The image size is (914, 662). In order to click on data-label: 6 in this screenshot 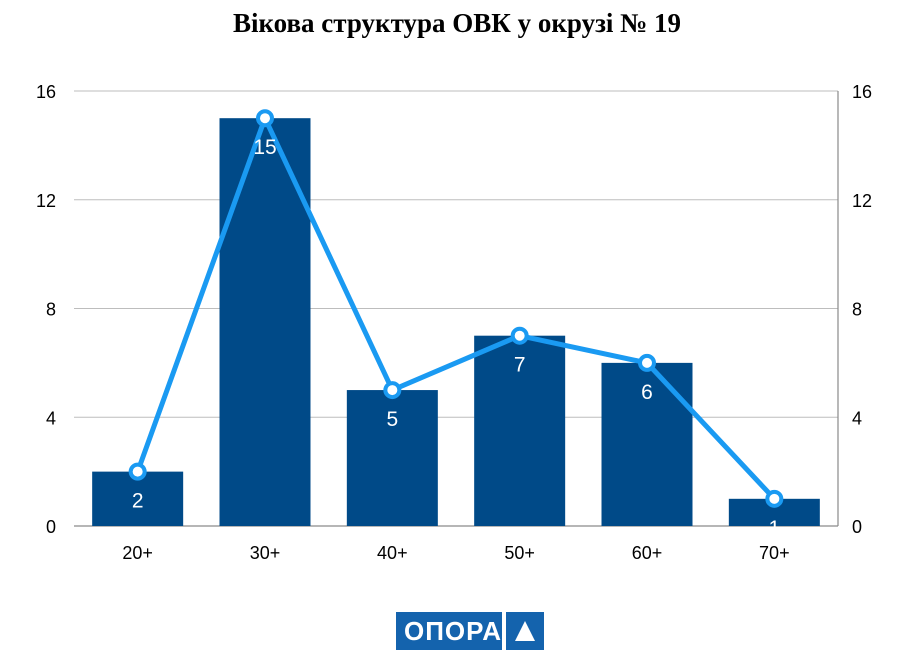, I will do `click(647, 392)`.